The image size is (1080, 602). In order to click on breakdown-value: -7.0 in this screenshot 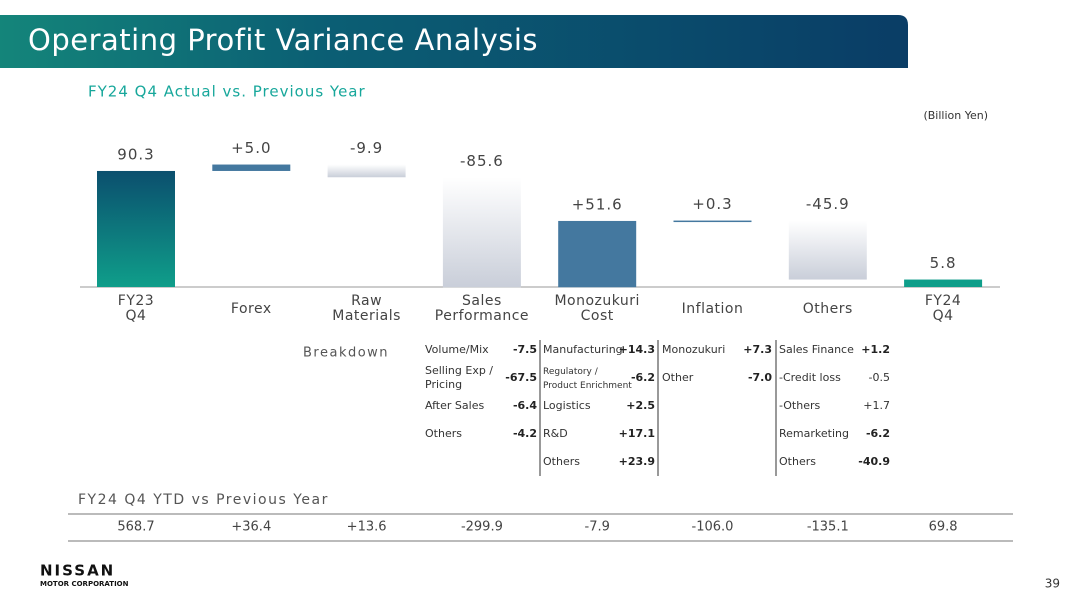, I will do `click(760, 377)`.